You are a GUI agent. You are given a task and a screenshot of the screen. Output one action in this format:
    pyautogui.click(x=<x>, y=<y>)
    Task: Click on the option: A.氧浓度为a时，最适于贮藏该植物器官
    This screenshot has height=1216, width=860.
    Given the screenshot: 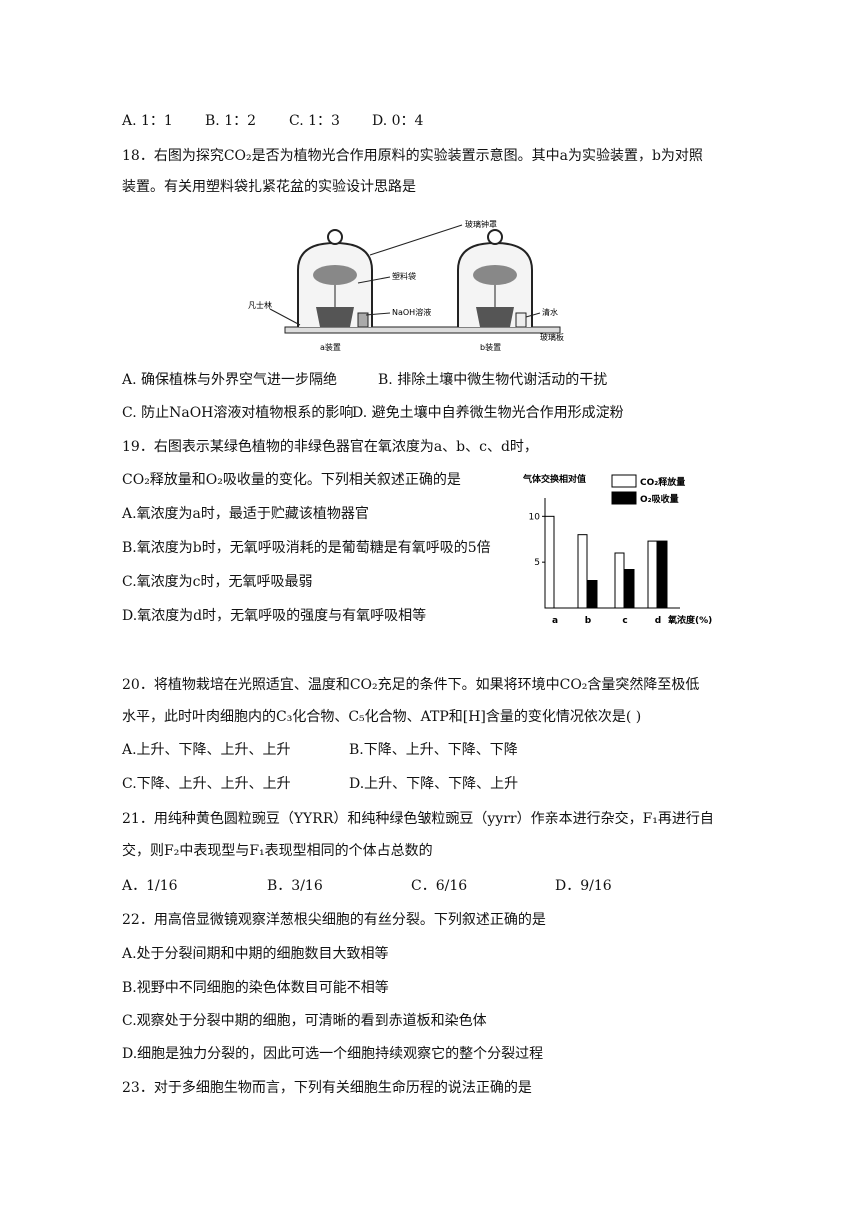 What is the action you would take?
    pyautogui.click(x=245, y=514)
    